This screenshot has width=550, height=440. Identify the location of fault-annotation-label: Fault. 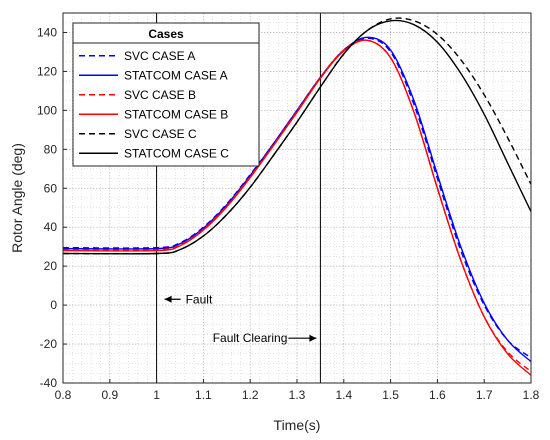
(199, 299).